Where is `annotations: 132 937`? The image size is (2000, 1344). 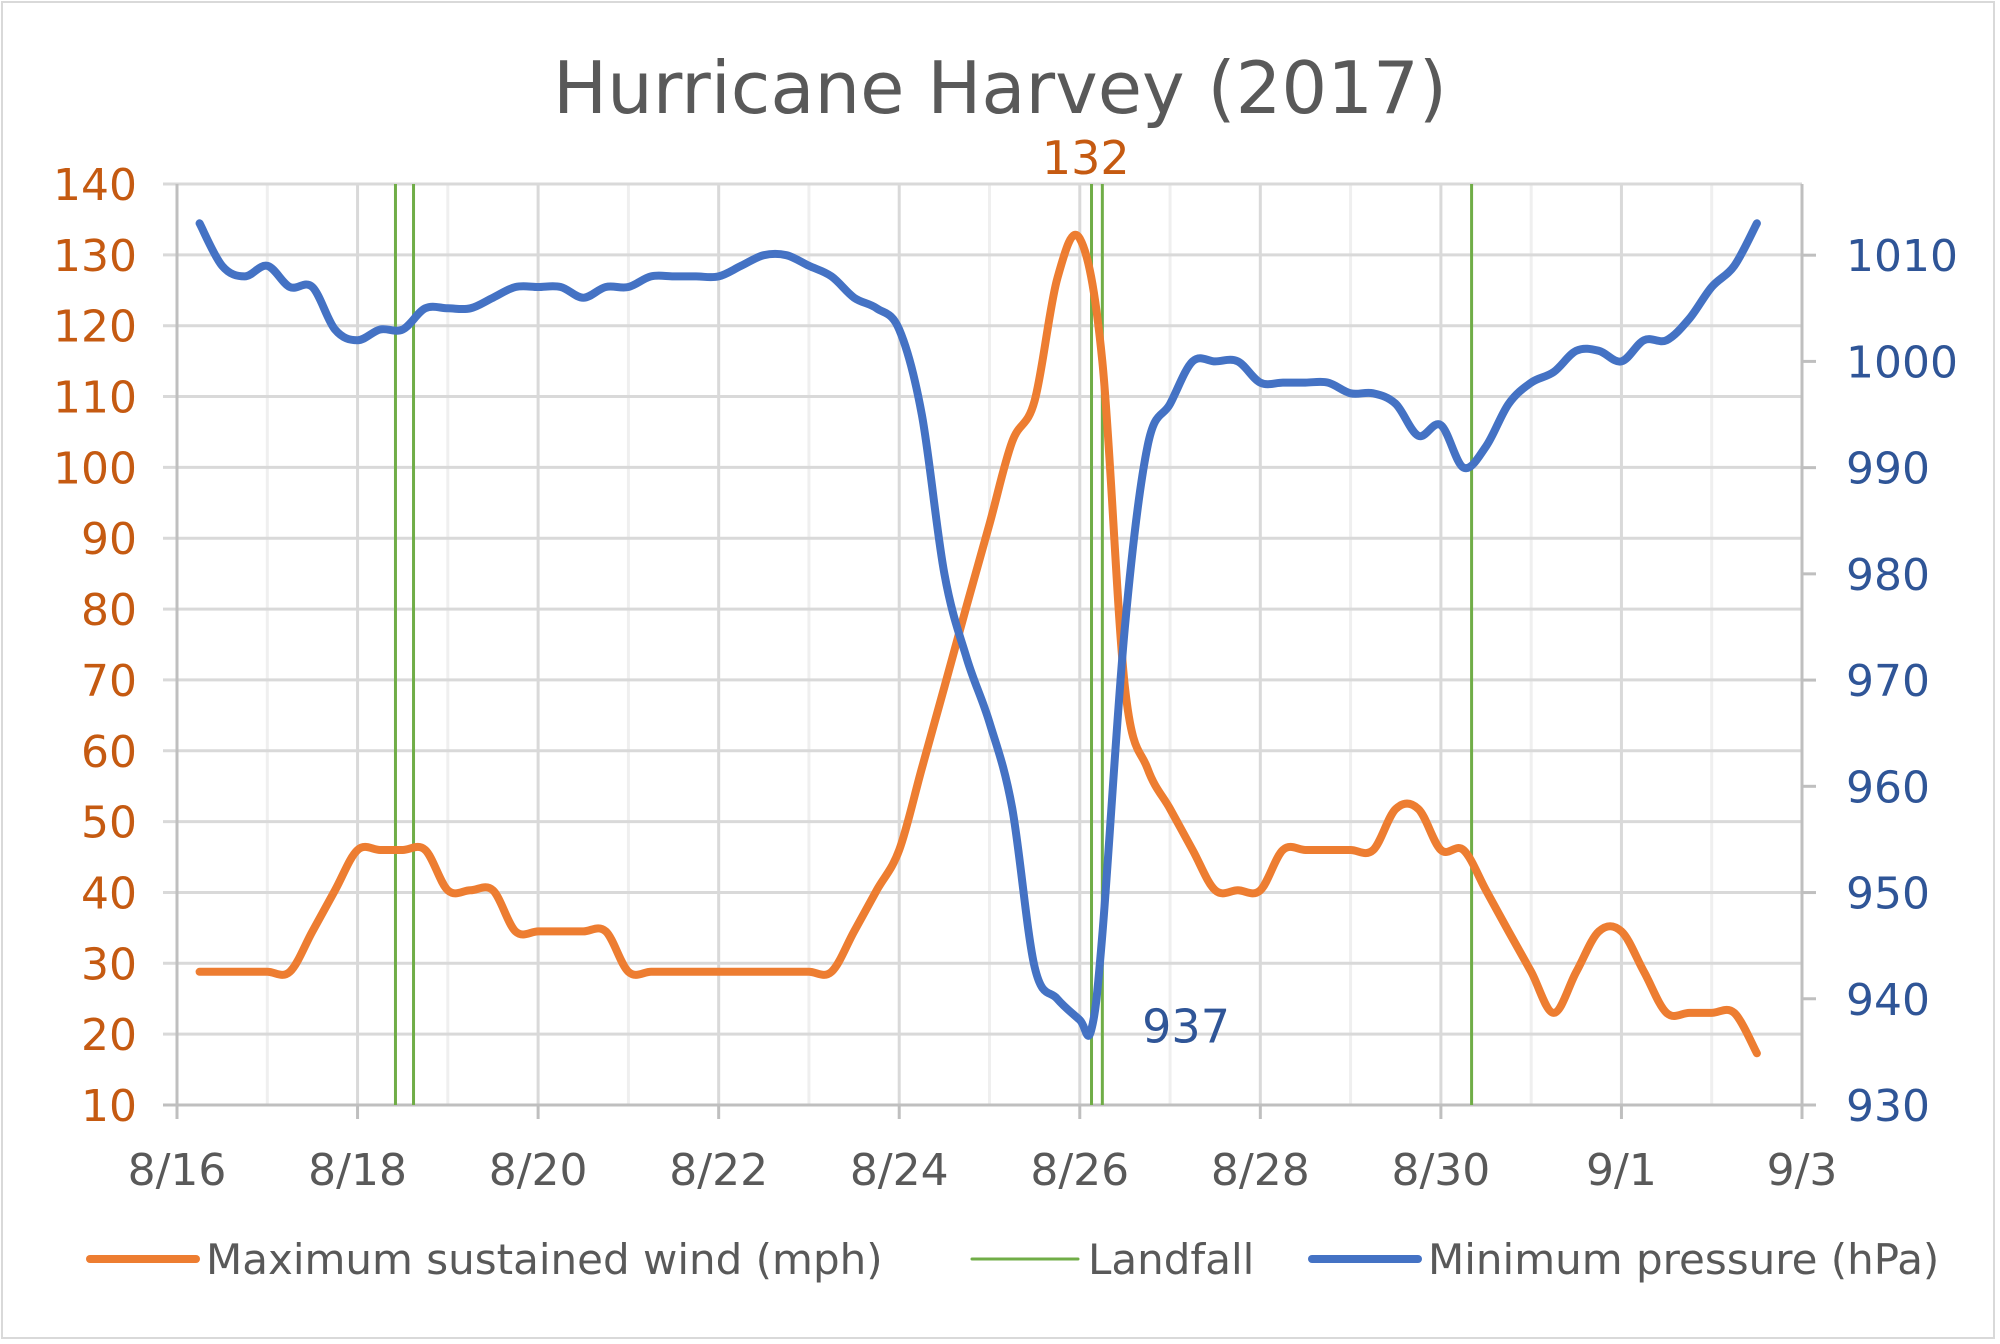 annotations: 132 937 is located at coordinates (1136, 592).